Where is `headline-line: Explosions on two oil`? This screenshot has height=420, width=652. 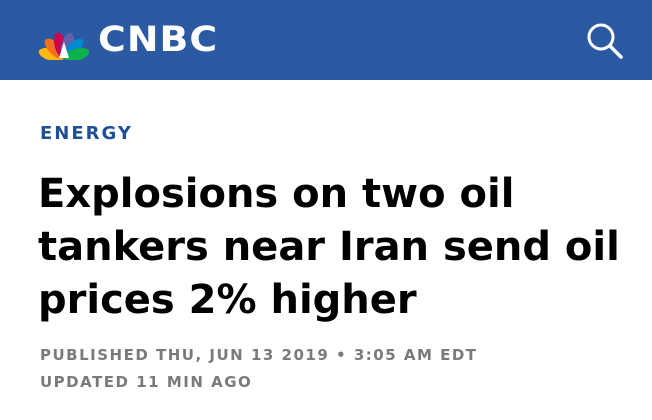
headline-line: Explosions on two oil is located at coordinates (276, 194).